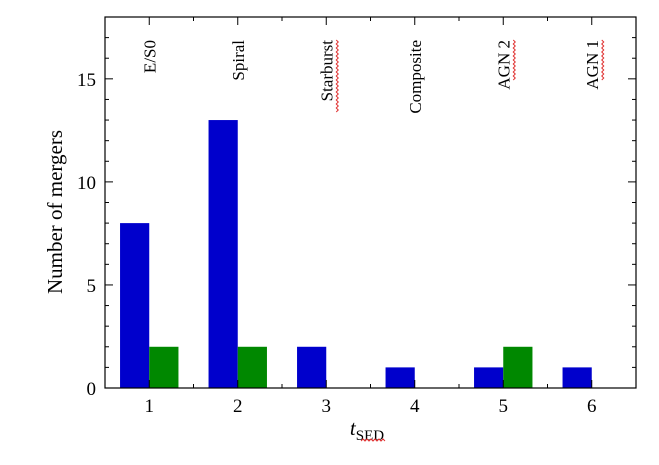 This screenshot has width=659, height=465. What do you see at coordinates (373, 440) in the screenshot?
I see `x-axis-title-spell-underline` at bounding box center [373, 440].